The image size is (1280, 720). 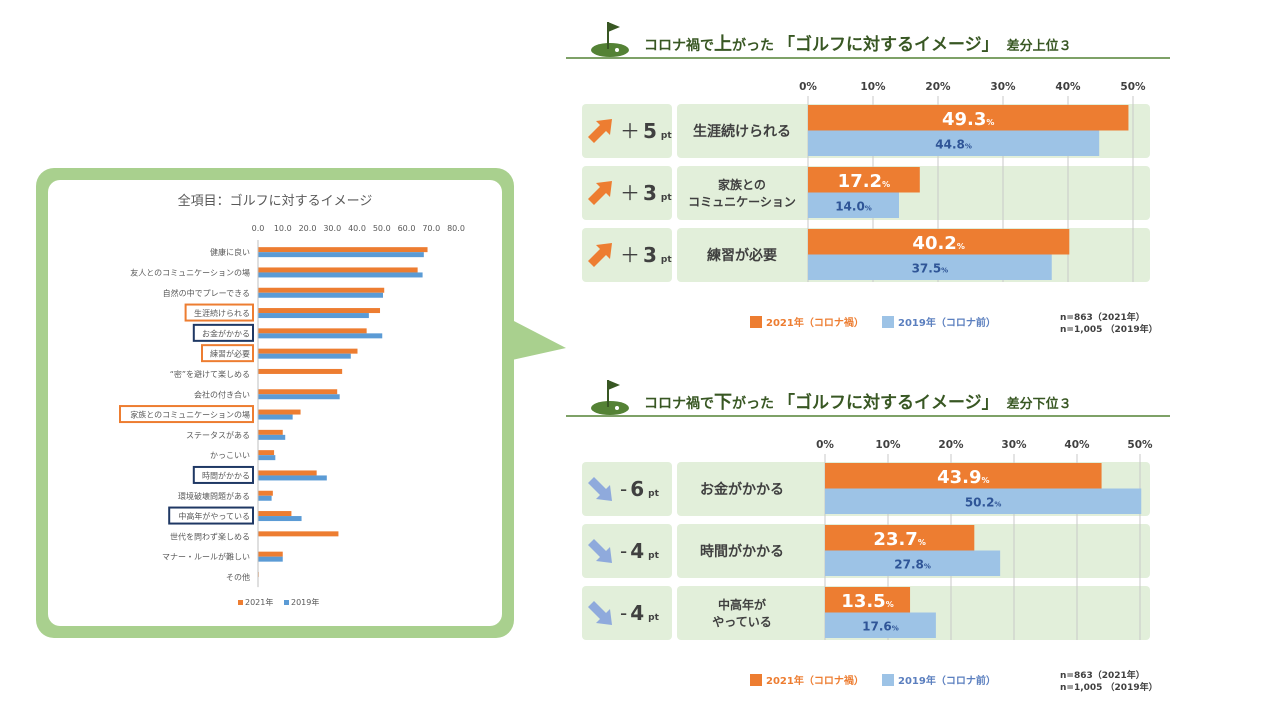 I want to click on item-label-line: 生涯続けられる, so click(x=742, y=131).